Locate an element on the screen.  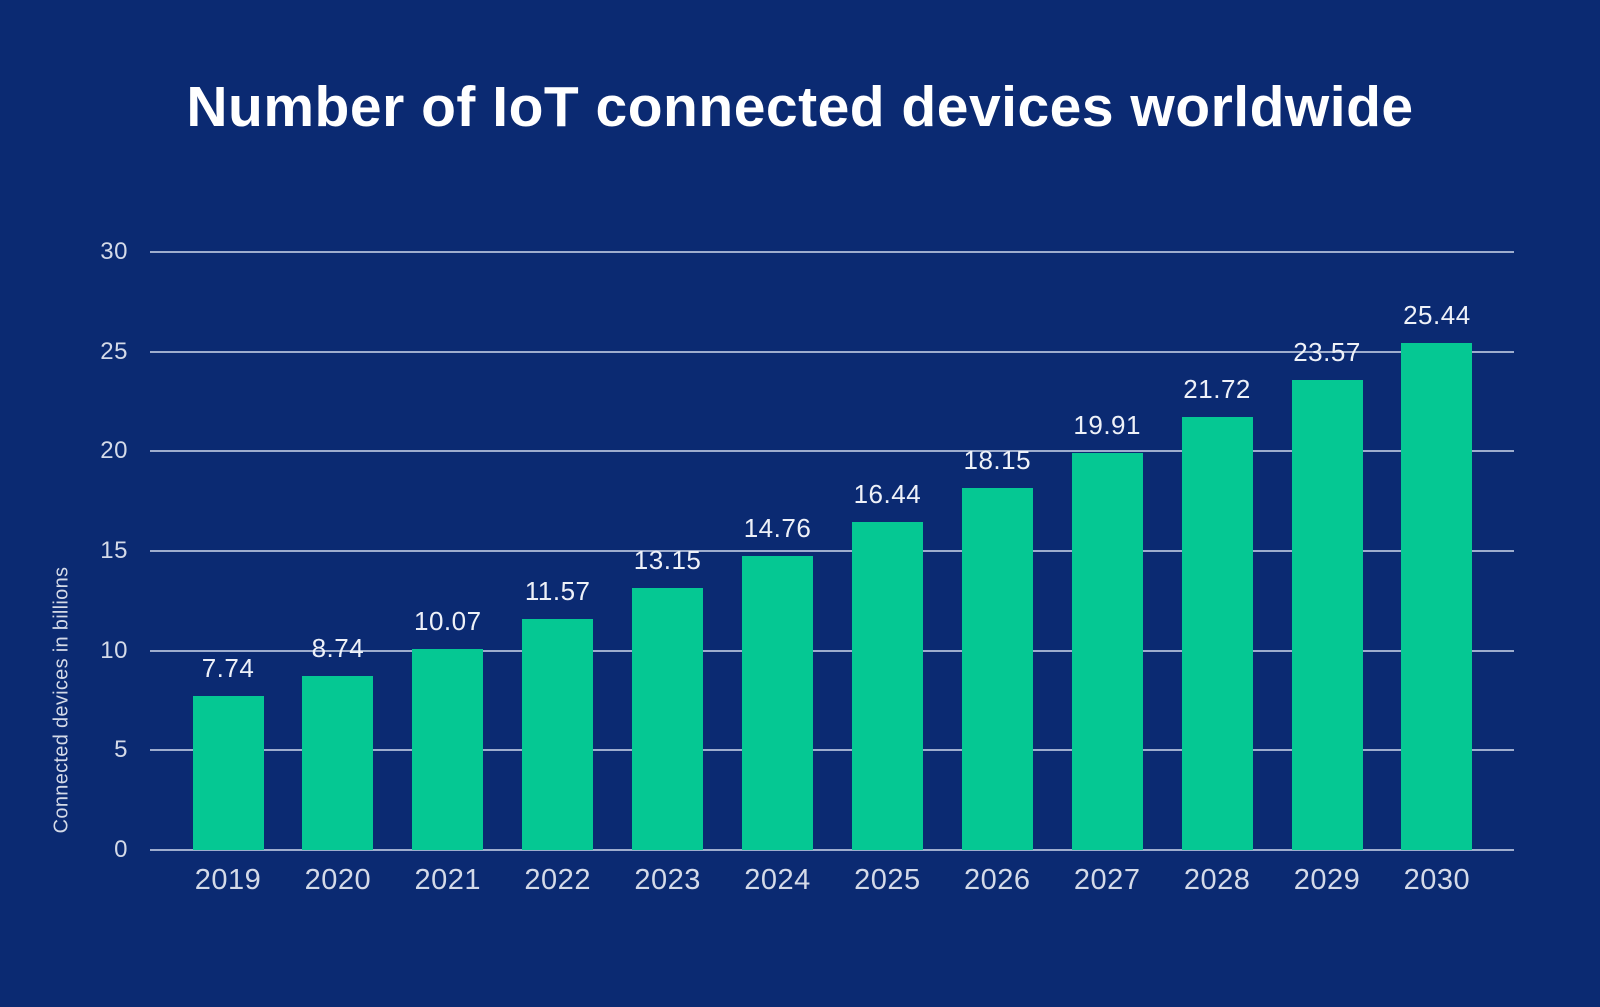
x-tick-label: 2020 is located at coordinates (338, 880).